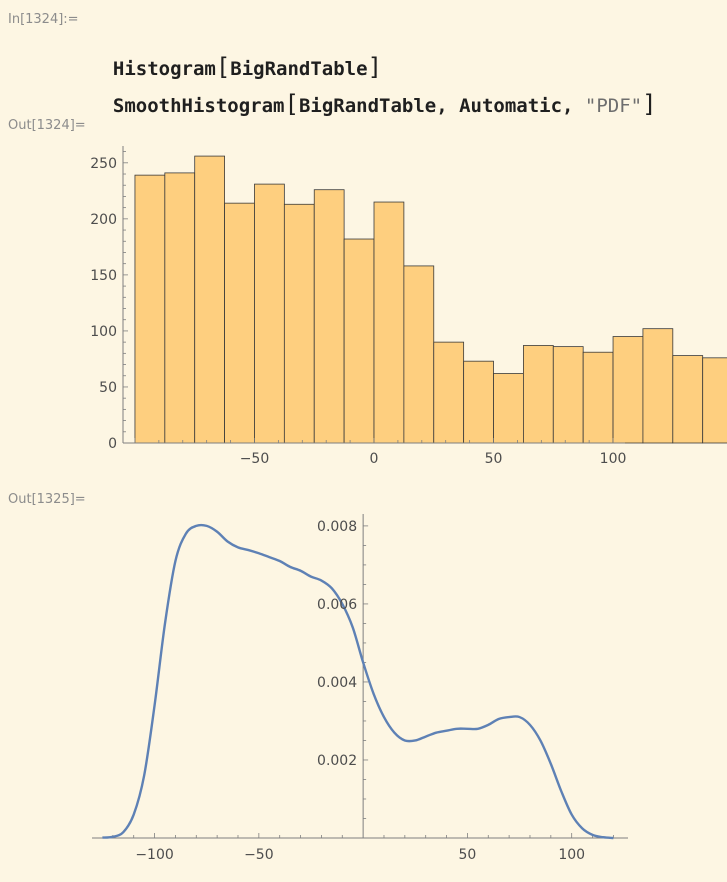 This screenshot has height=882, width=727. I want to click on output-cell-label-1: Out[1324]=, so click(47, 125).